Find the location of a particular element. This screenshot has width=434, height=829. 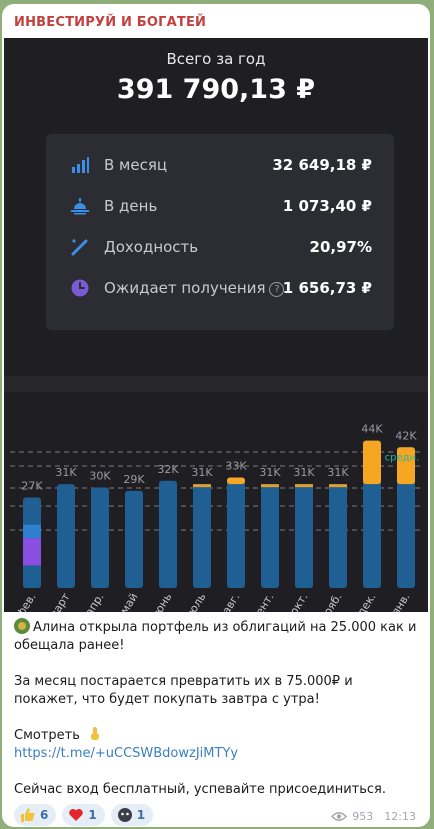

x-tick-label: окт. is located at coordinates (298, 601).